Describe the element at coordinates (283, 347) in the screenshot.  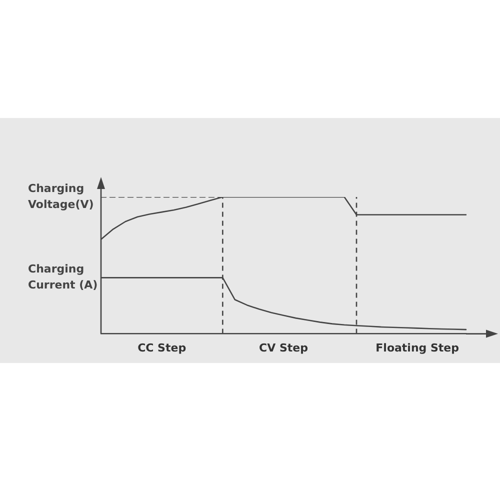
I see `x-tick-label: CV Step` at that location.